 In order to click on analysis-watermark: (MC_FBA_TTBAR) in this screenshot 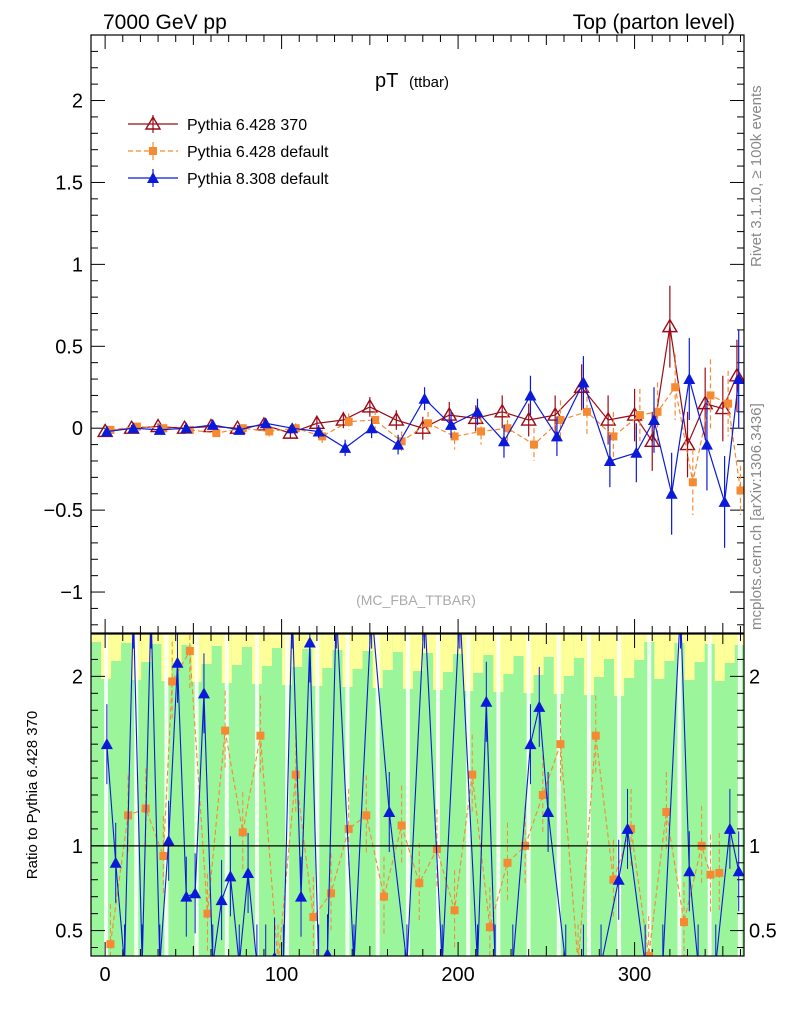, I will do `click(416, 600)`.